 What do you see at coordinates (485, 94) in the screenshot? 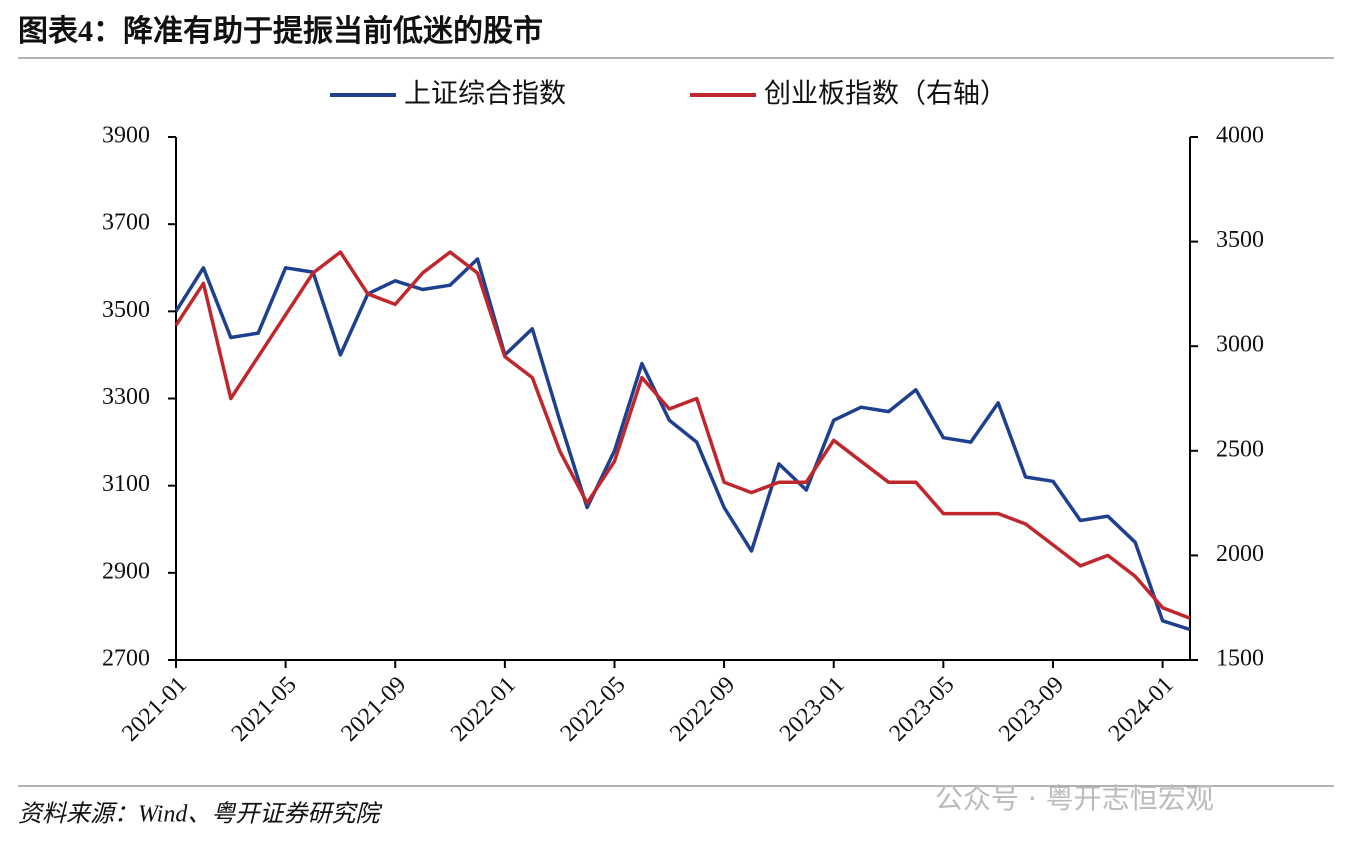
I see `legend-label: 上证综合指数` at bounding box center [485, 94].